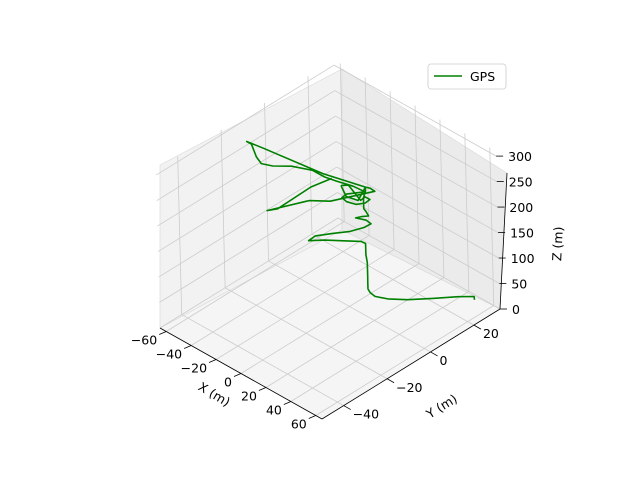 Image resolution: width=640 pixels, height=480 pixels. I want to click on y-axis-ticks: −40 −20 0 20, so click(421, 373).